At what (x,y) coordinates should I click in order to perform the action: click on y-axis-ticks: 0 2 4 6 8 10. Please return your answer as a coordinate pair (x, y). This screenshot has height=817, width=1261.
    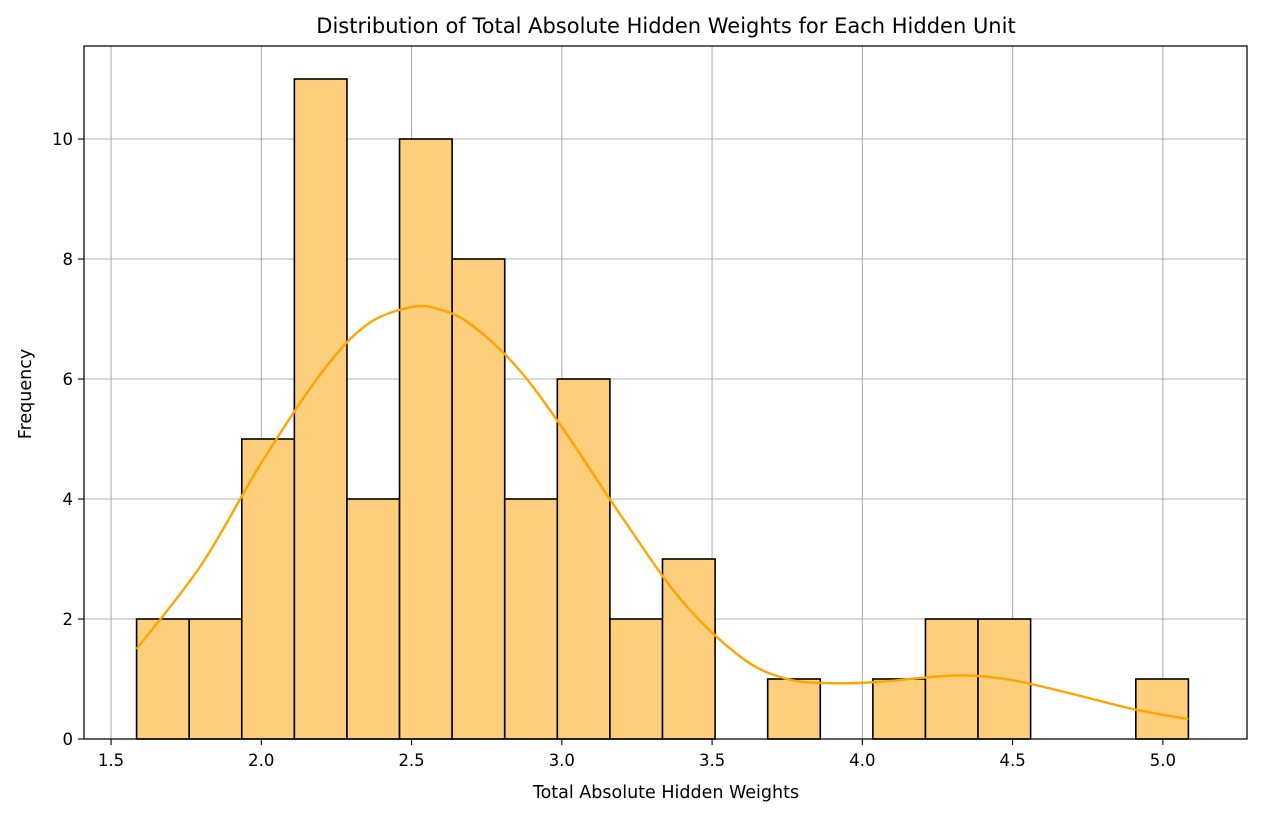
    Looking at the image, I should click on (68, 439).